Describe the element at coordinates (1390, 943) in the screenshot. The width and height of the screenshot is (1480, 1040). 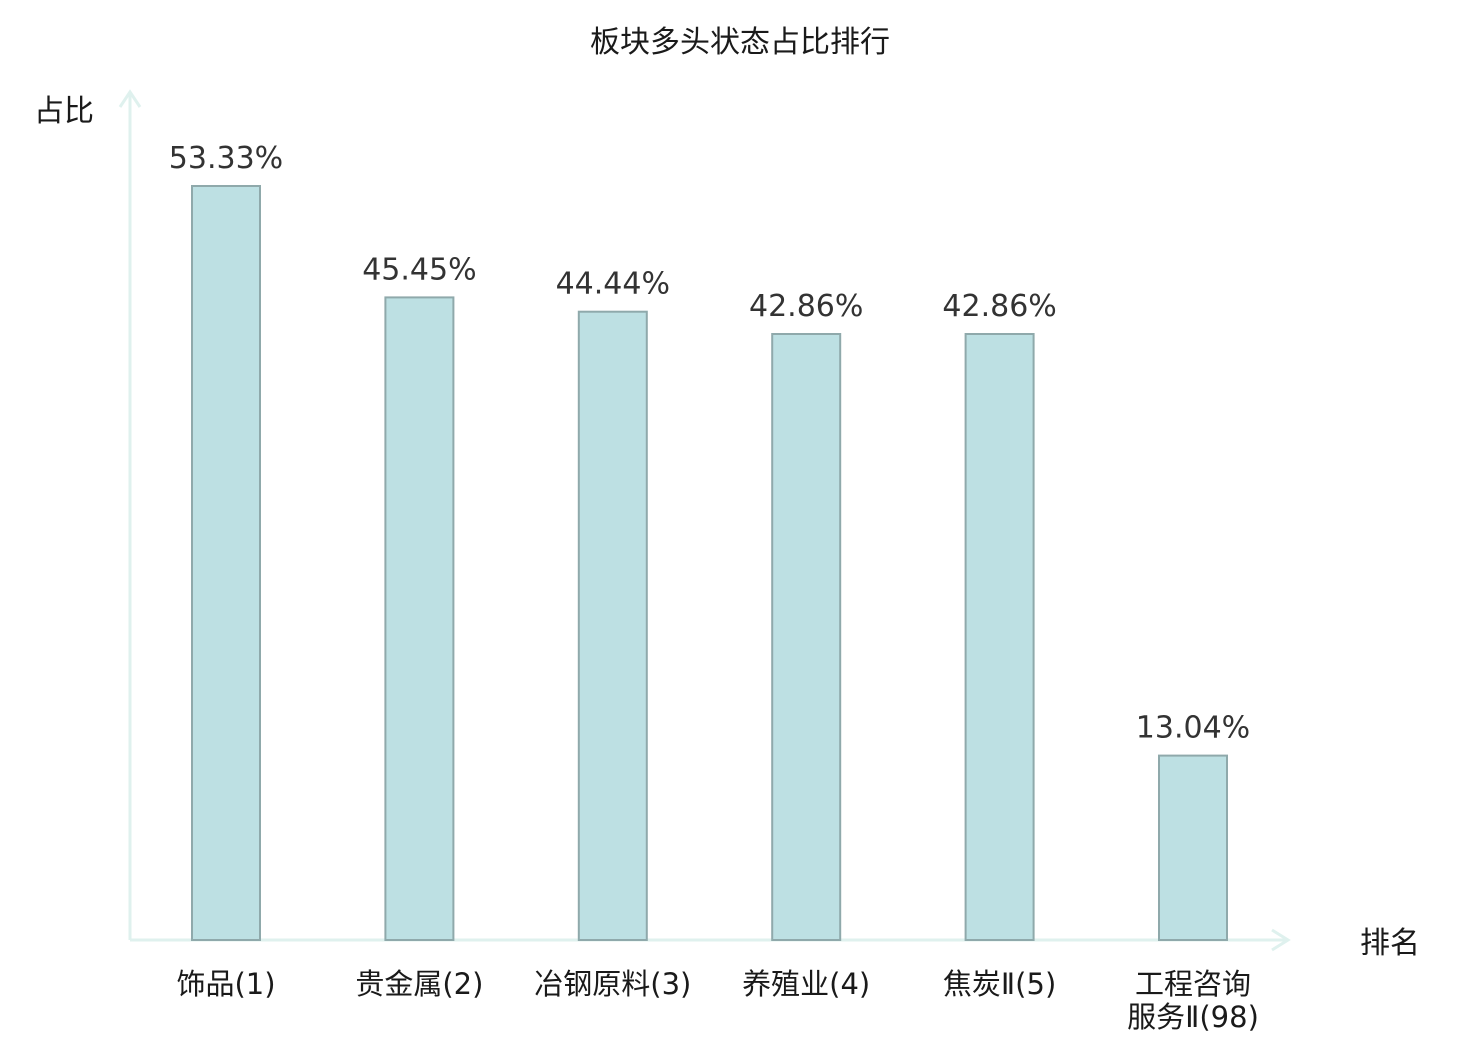
I see `x-axis-label: 排名` at that location.